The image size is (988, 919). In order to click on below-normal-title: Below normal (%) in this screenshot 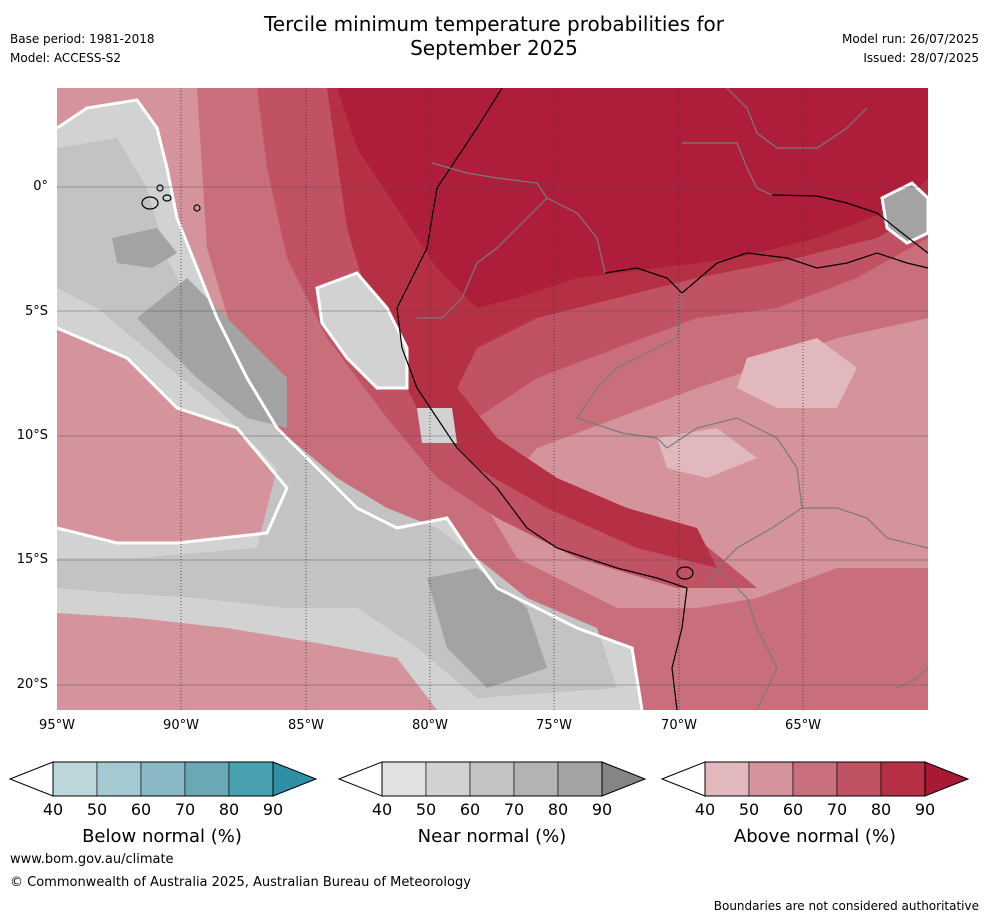, I will do `click(162, 836)`.